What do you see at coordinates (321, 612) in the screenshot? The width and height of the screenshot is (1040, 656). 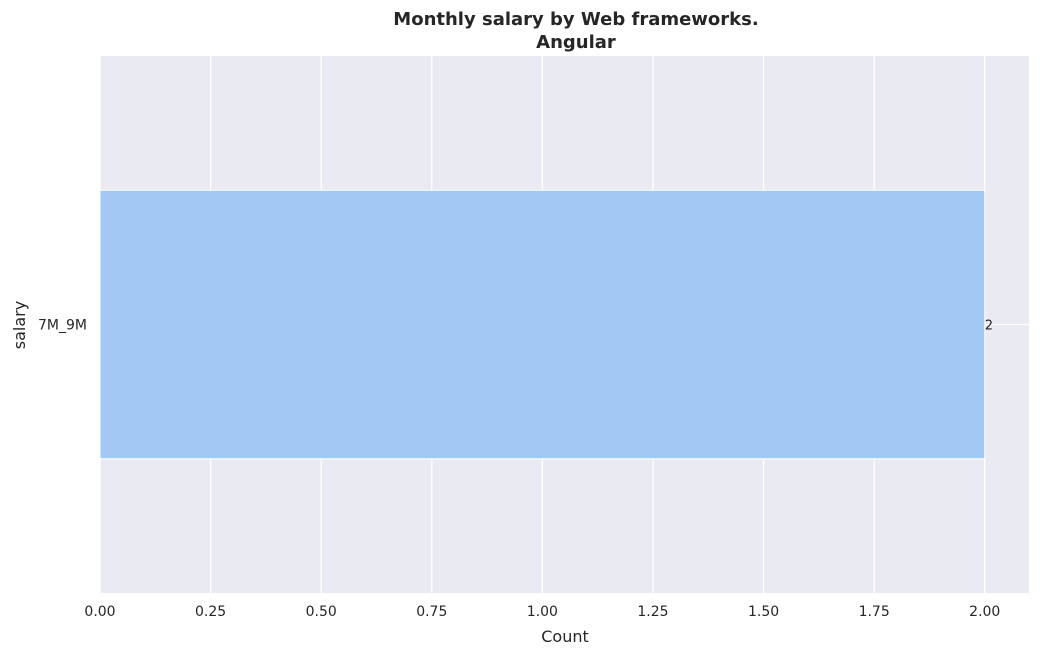 I see `x-tick-label: 0.50` at bounding box center [321, 612].